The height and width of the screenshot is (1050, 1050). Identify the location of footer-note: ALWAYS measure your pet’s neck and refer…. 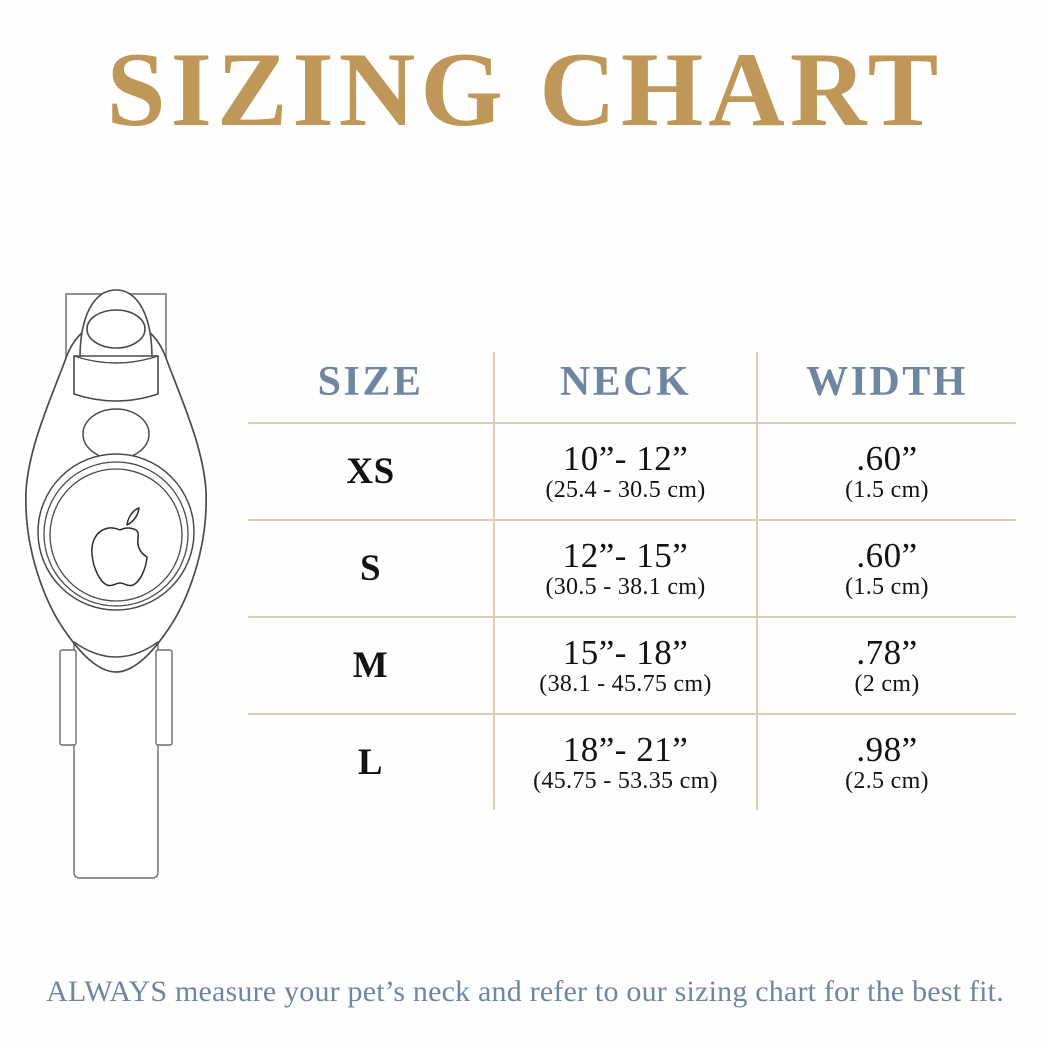
(525, 991).